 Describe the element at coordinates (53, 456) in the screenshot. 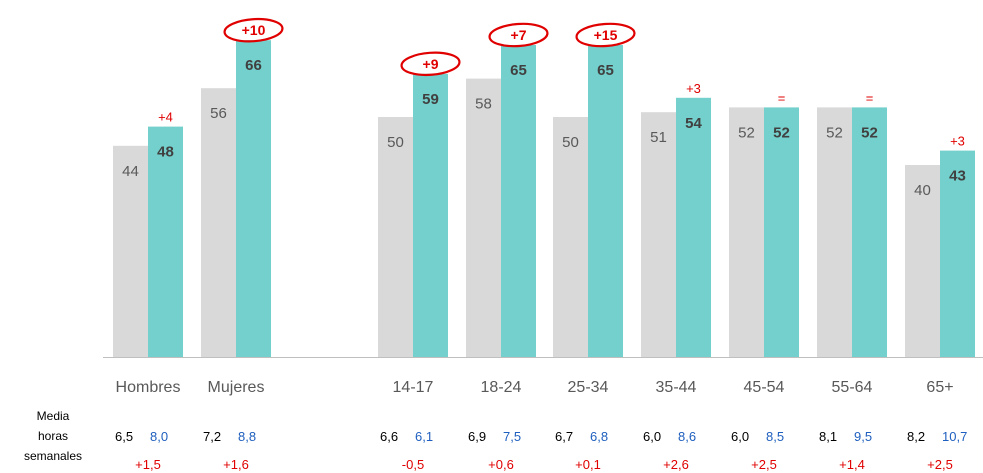

I see `hours-label-line-3: semanales` at that location.